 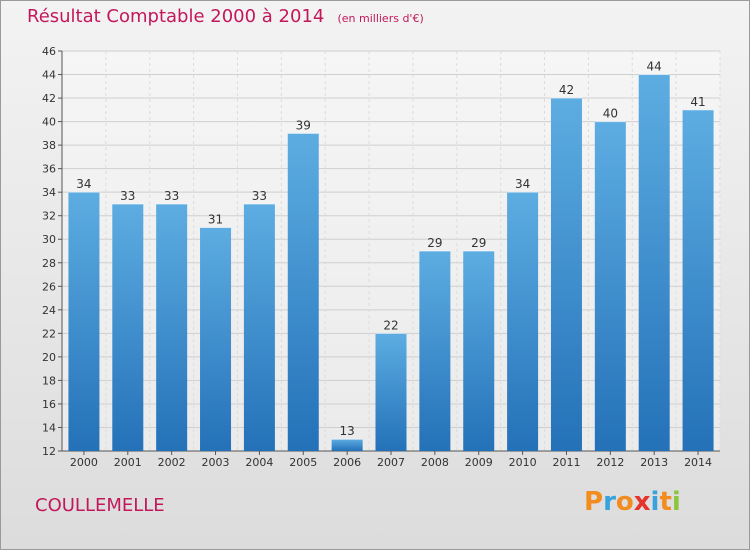 What do you see at coordinates (100, 505) in the screenshot?
I see `commune-name: COULLEMELLE` at bounding box center [100, 505].